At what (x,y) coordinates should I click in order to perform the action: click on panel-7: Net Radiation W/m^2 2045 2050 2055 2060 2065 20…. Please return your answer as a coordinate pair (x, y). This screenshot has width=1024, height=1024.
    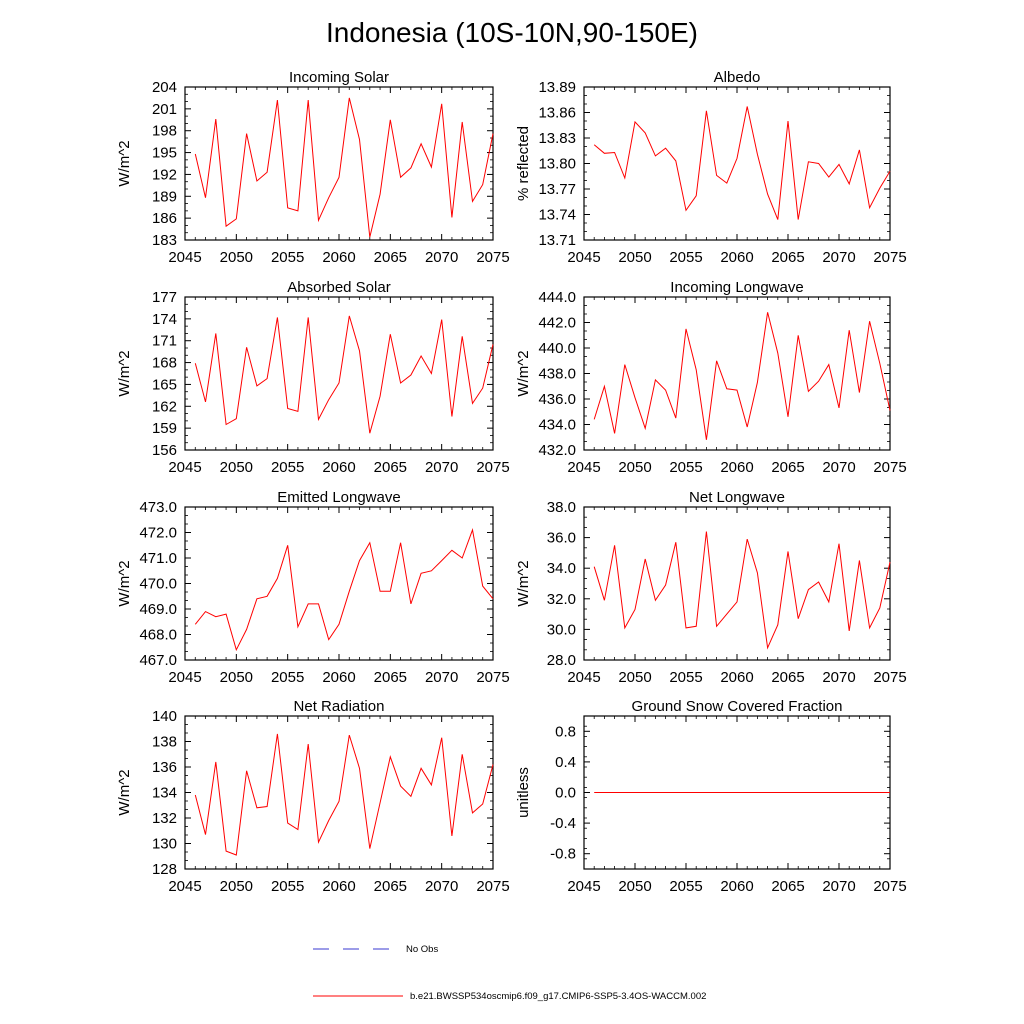
    Looking at the image, I should click on (313, 796).